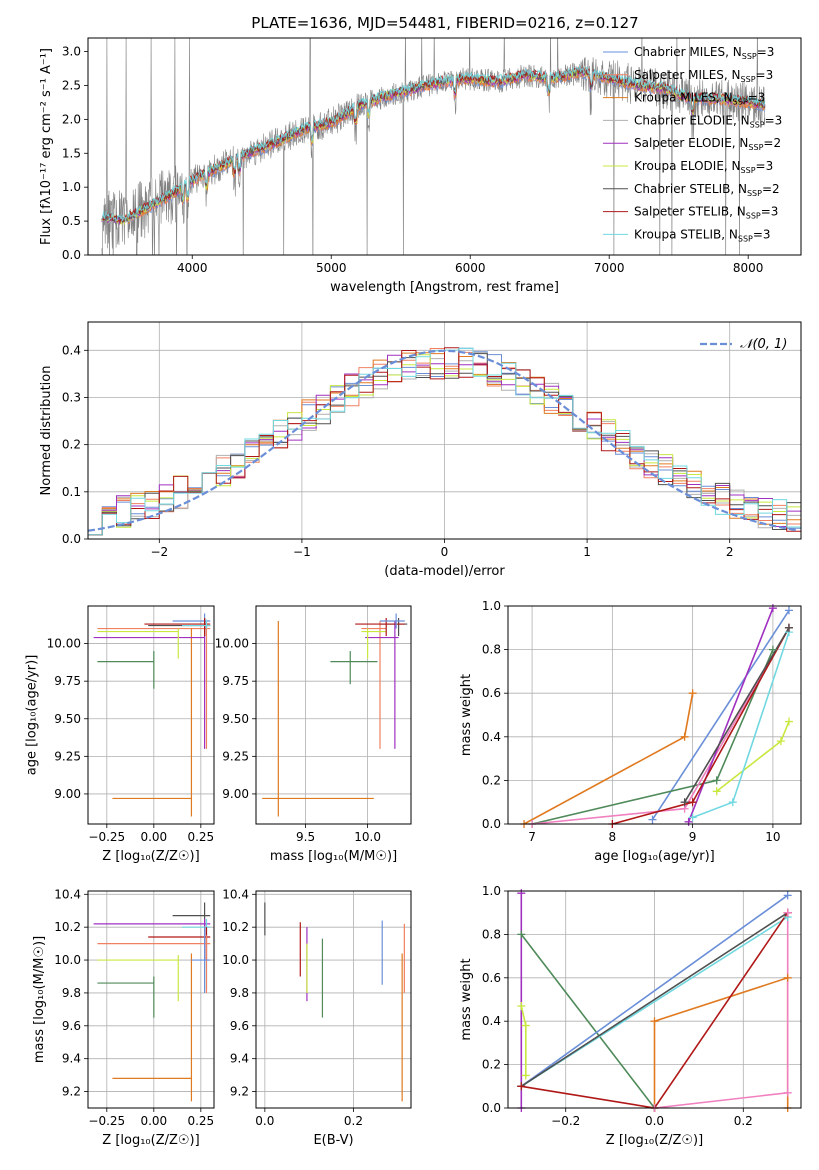 The height and width of the screenshot is (1170, 819). Describe the element at coordinates (703, 167) in the screenshot. I see `legend-entry: Kroupa ELODIE, NSSP=3` at that location.